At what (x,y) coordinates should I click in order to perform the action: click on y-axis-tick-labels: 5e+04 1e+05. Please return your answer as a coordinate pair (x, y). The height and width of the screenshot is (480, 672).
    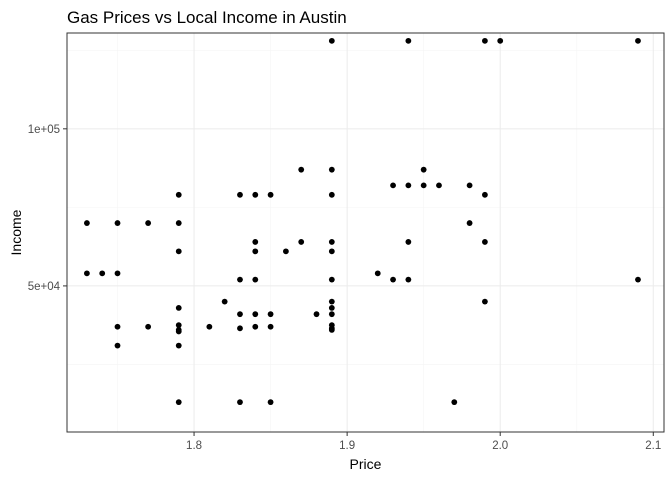
    Looking at the image, I should click on (44, 208).